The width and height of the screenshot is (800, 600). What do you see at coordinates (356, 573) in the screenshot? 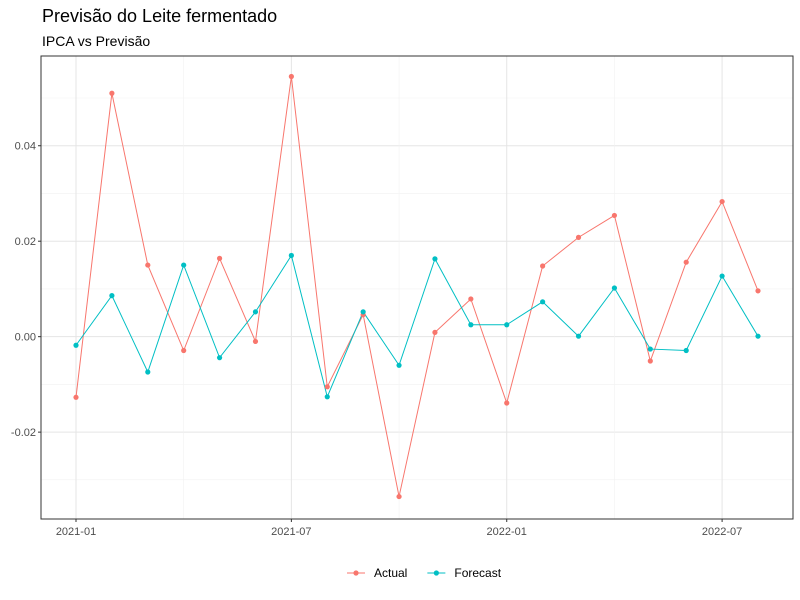
I see `legend-key-point-actual` at bounding box center [356, 573].